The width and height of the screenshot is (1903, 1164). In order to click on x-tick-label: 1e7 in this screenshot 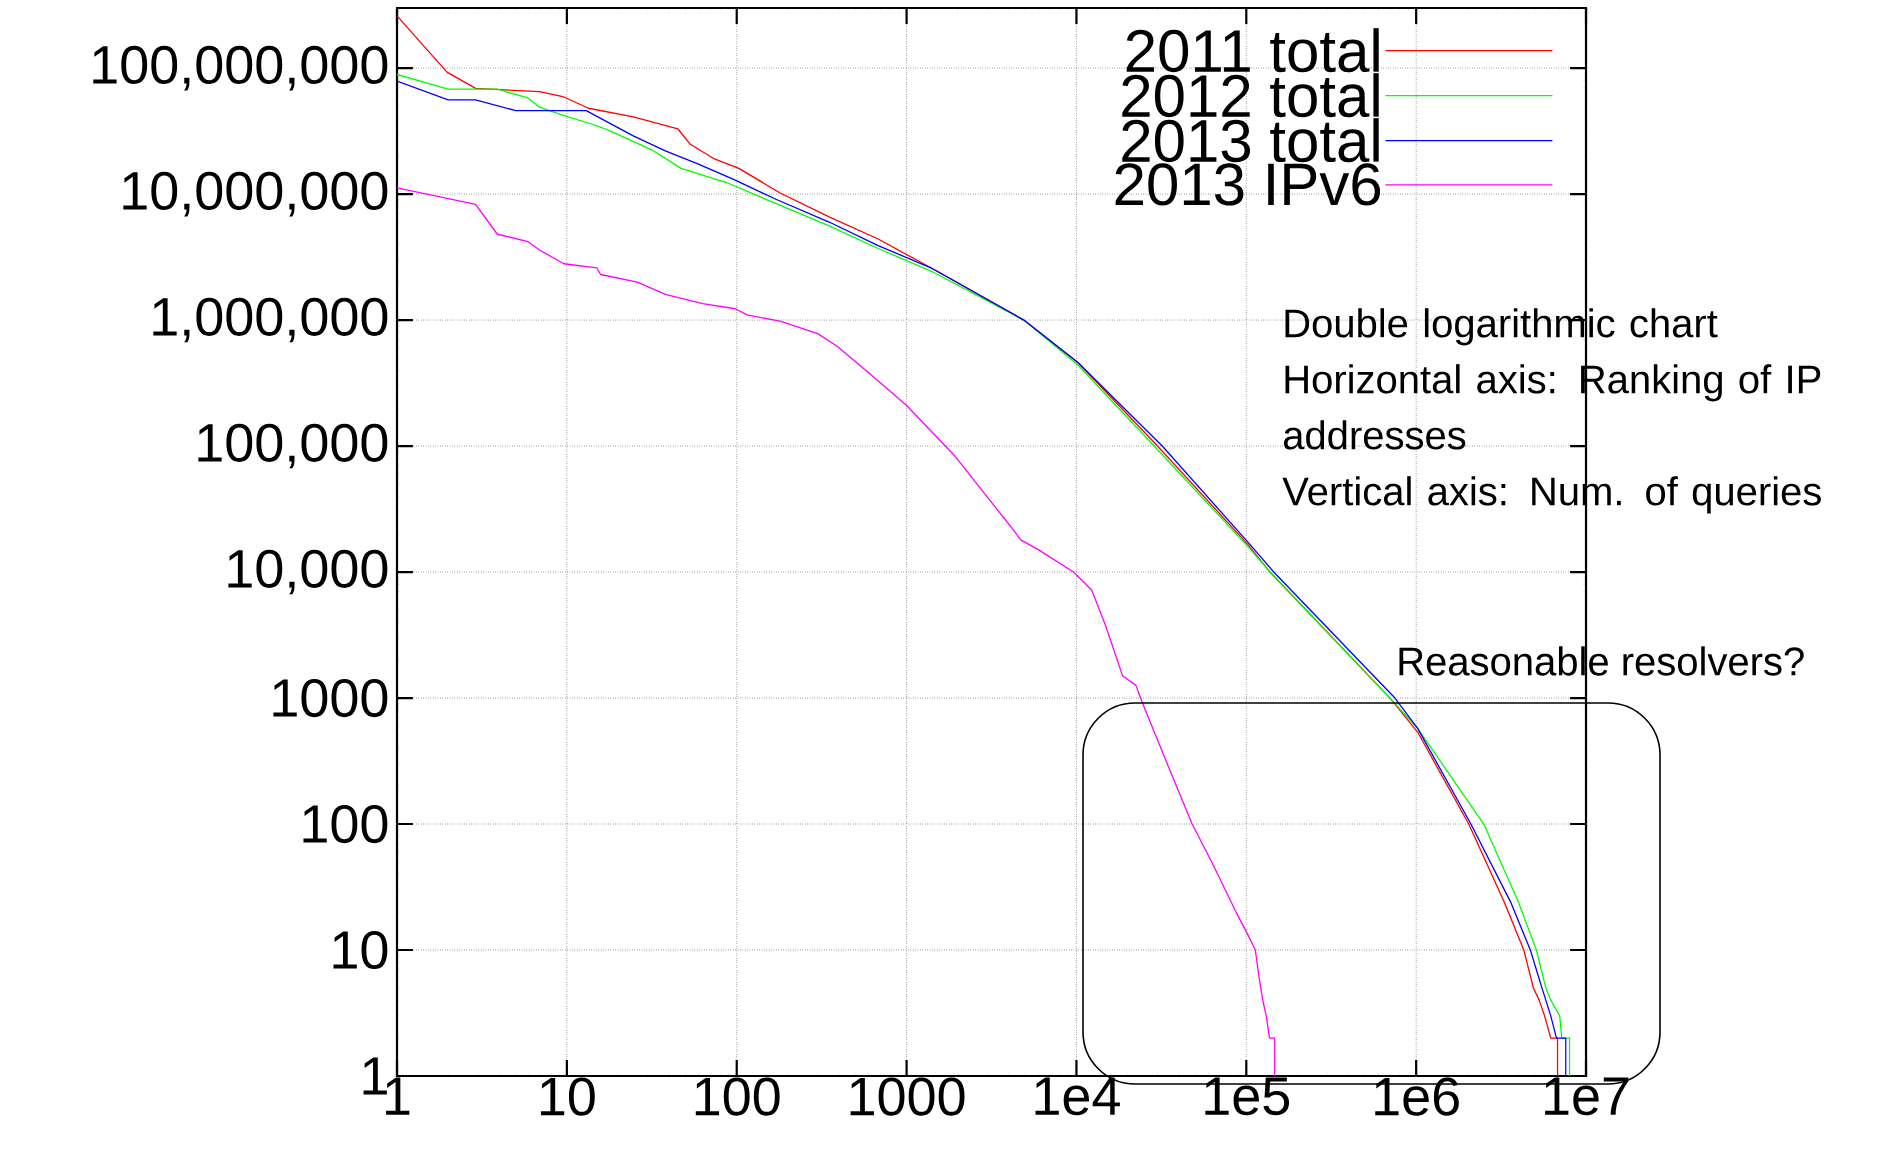, I will do `click(1587, 1096)`.